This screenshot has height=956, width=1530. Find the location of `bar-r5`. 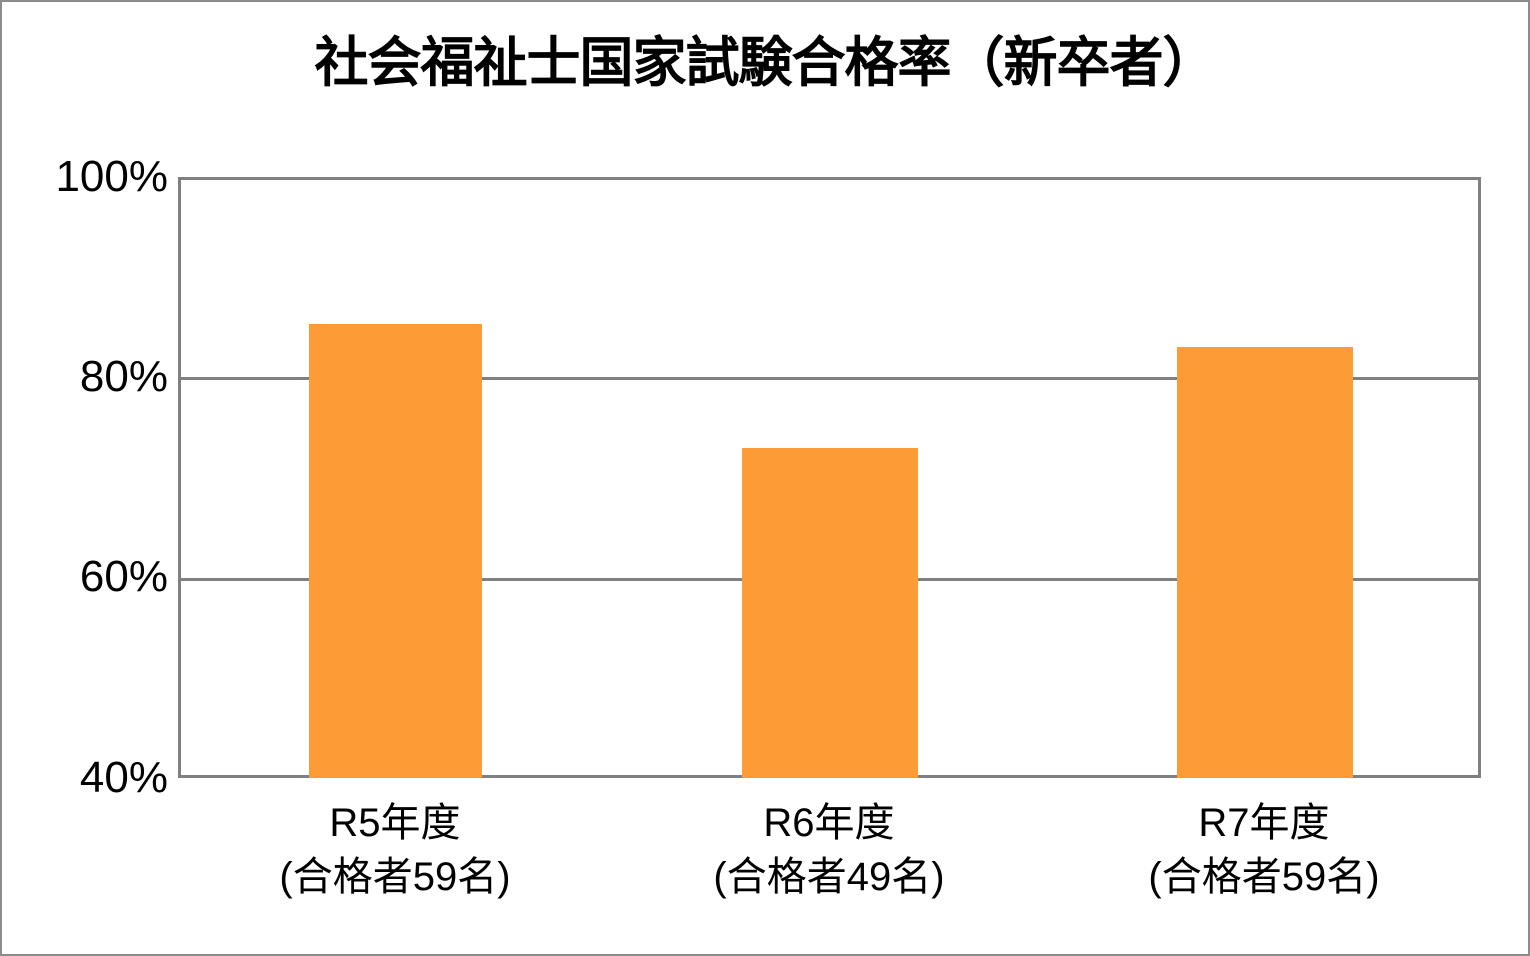

bar-r5 is located at coordinates (395, 551).